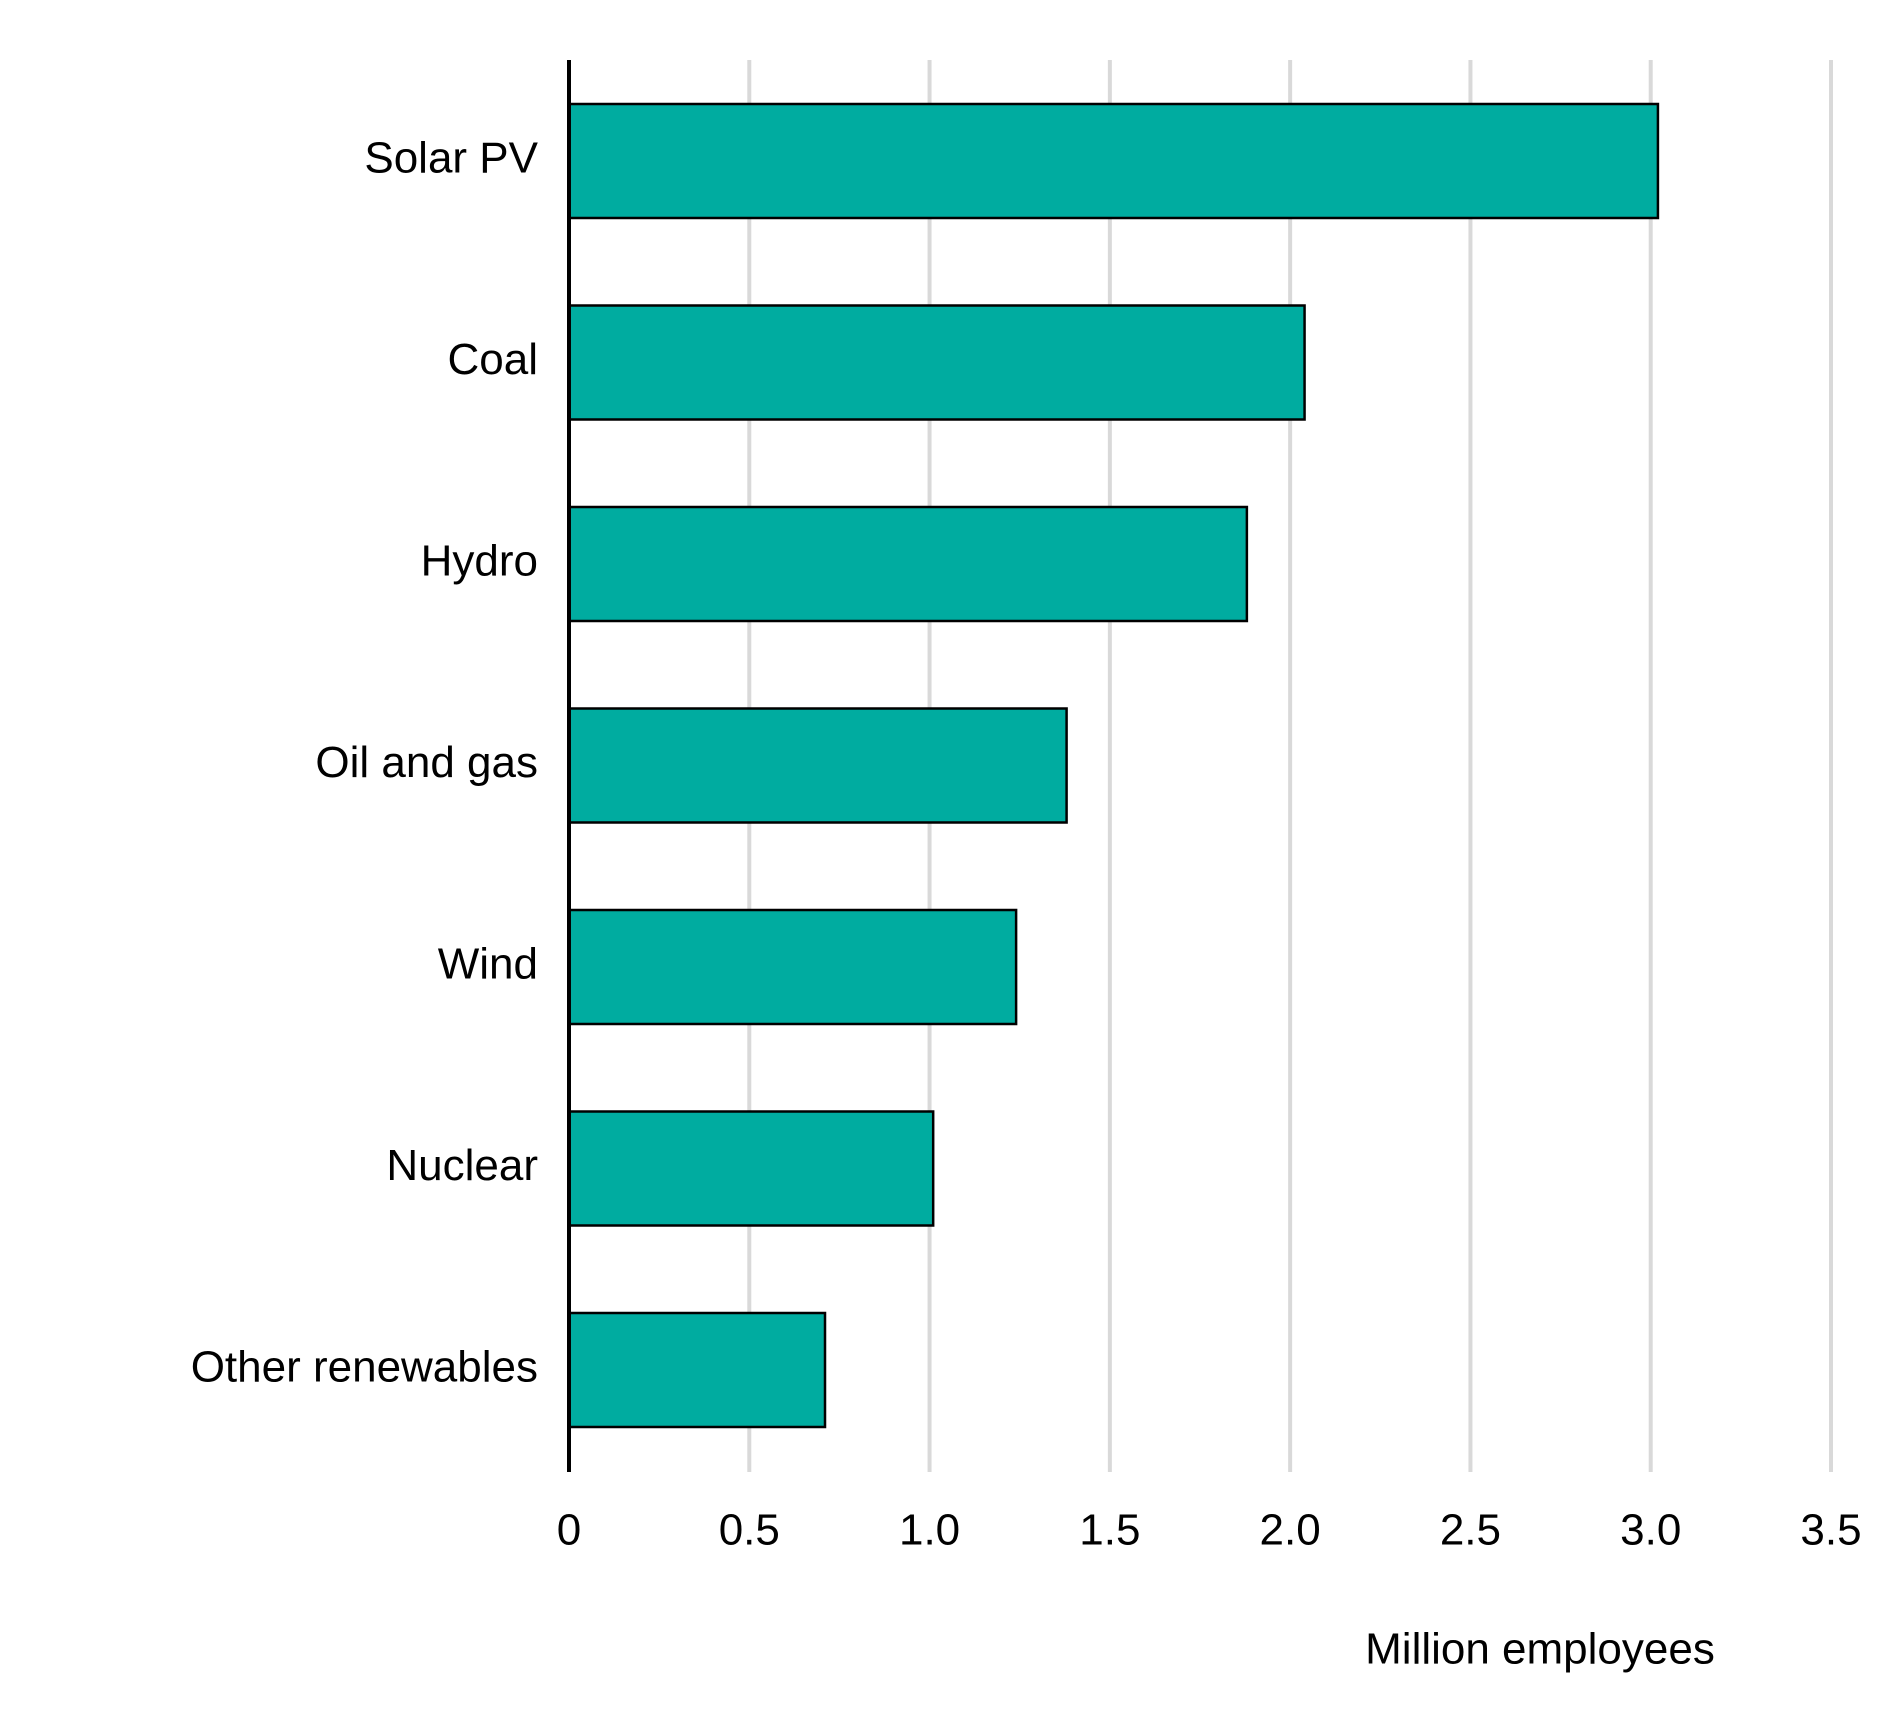  What do you see at coordinates (1290, 1530) in the screenshot?
I see `x-tick-label: 2.0` at bounding box center [1290, 1530].